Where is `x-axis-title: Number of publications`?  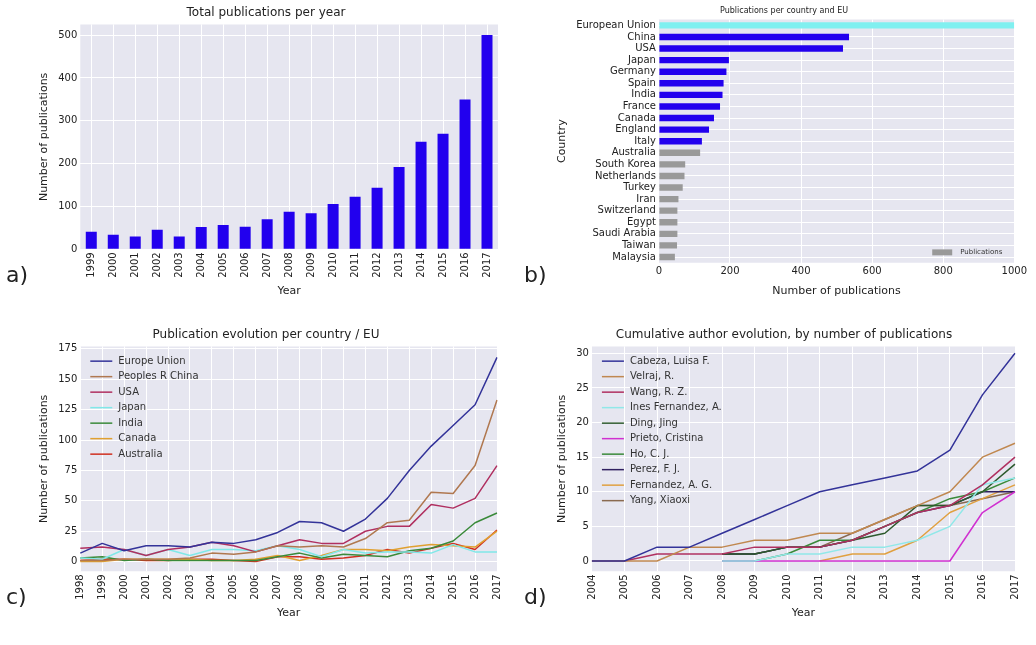
x-axis-title: Number of publications is located at coordinates (837, 291).